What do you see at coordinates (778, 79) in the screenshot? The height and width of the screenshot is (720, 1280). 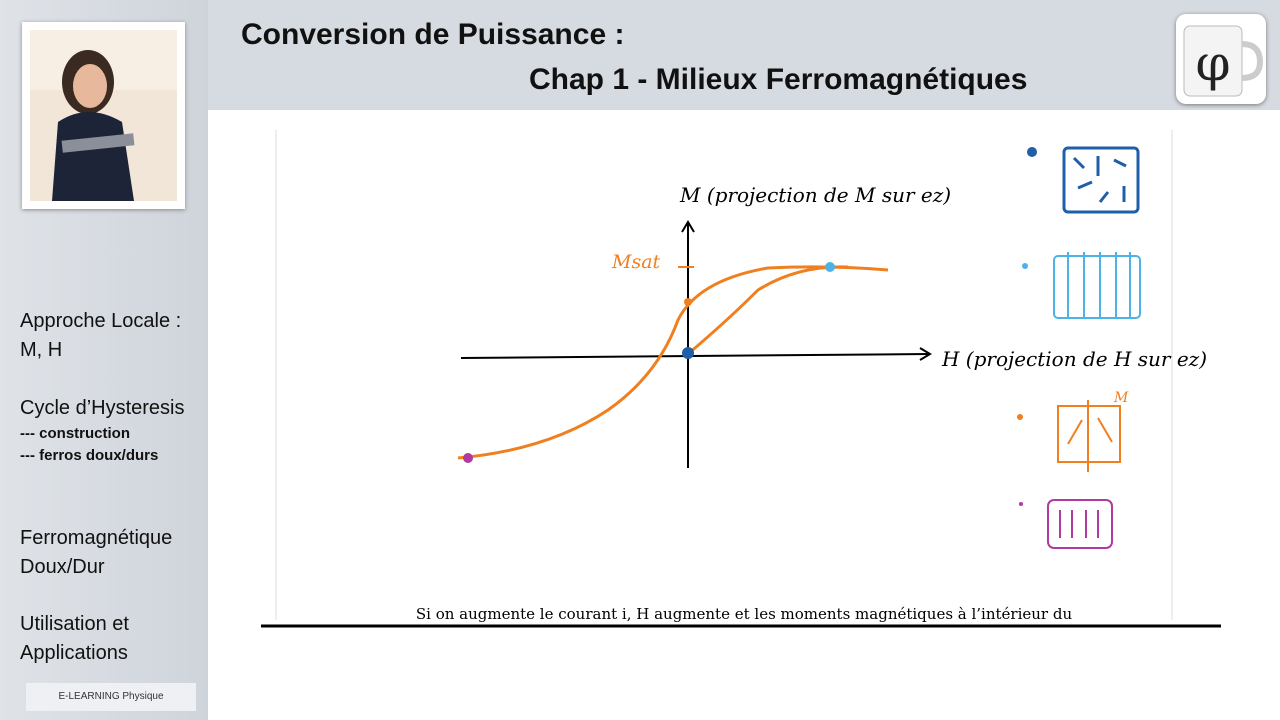 I see `title-line: Chap 1 - Milieux Ferromagnétiques` at bounding box center [778, 79].